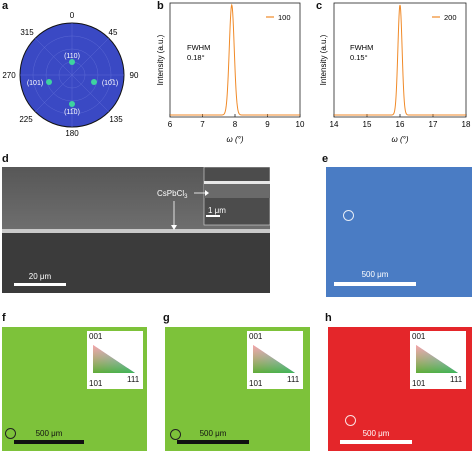  What do you see at coordinates (334, 124) in the screenshot?
I see `x-tick-label: 14` at bounding box center [334, 124].